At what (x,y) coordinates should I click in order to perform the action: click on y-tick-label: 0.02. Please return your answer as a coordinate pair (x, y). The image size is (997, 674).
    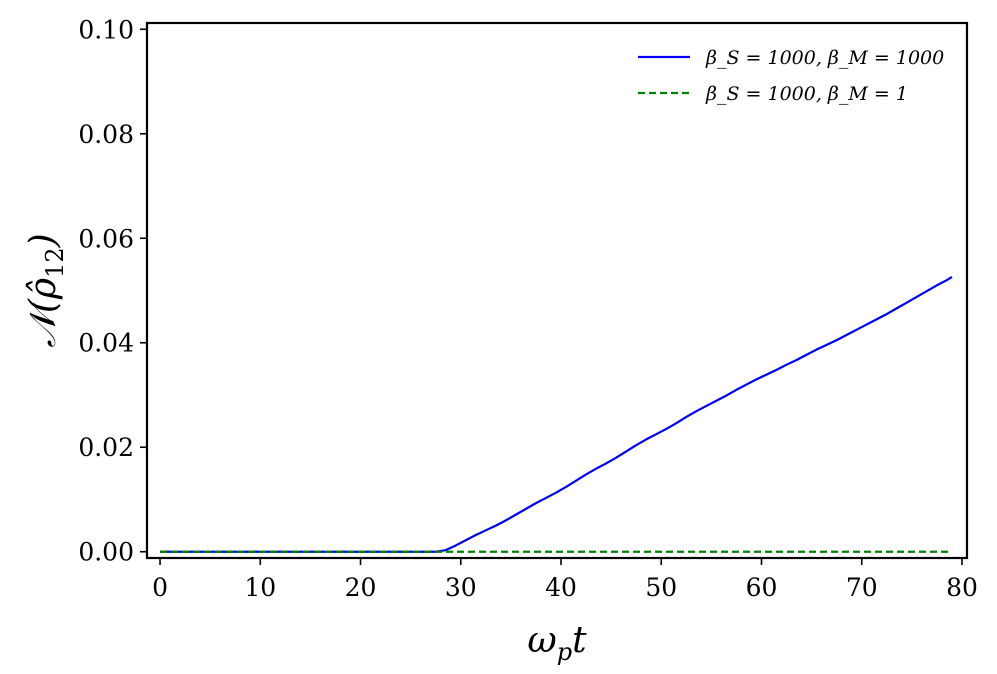
    Looking at the image, I should click on (106, 447).